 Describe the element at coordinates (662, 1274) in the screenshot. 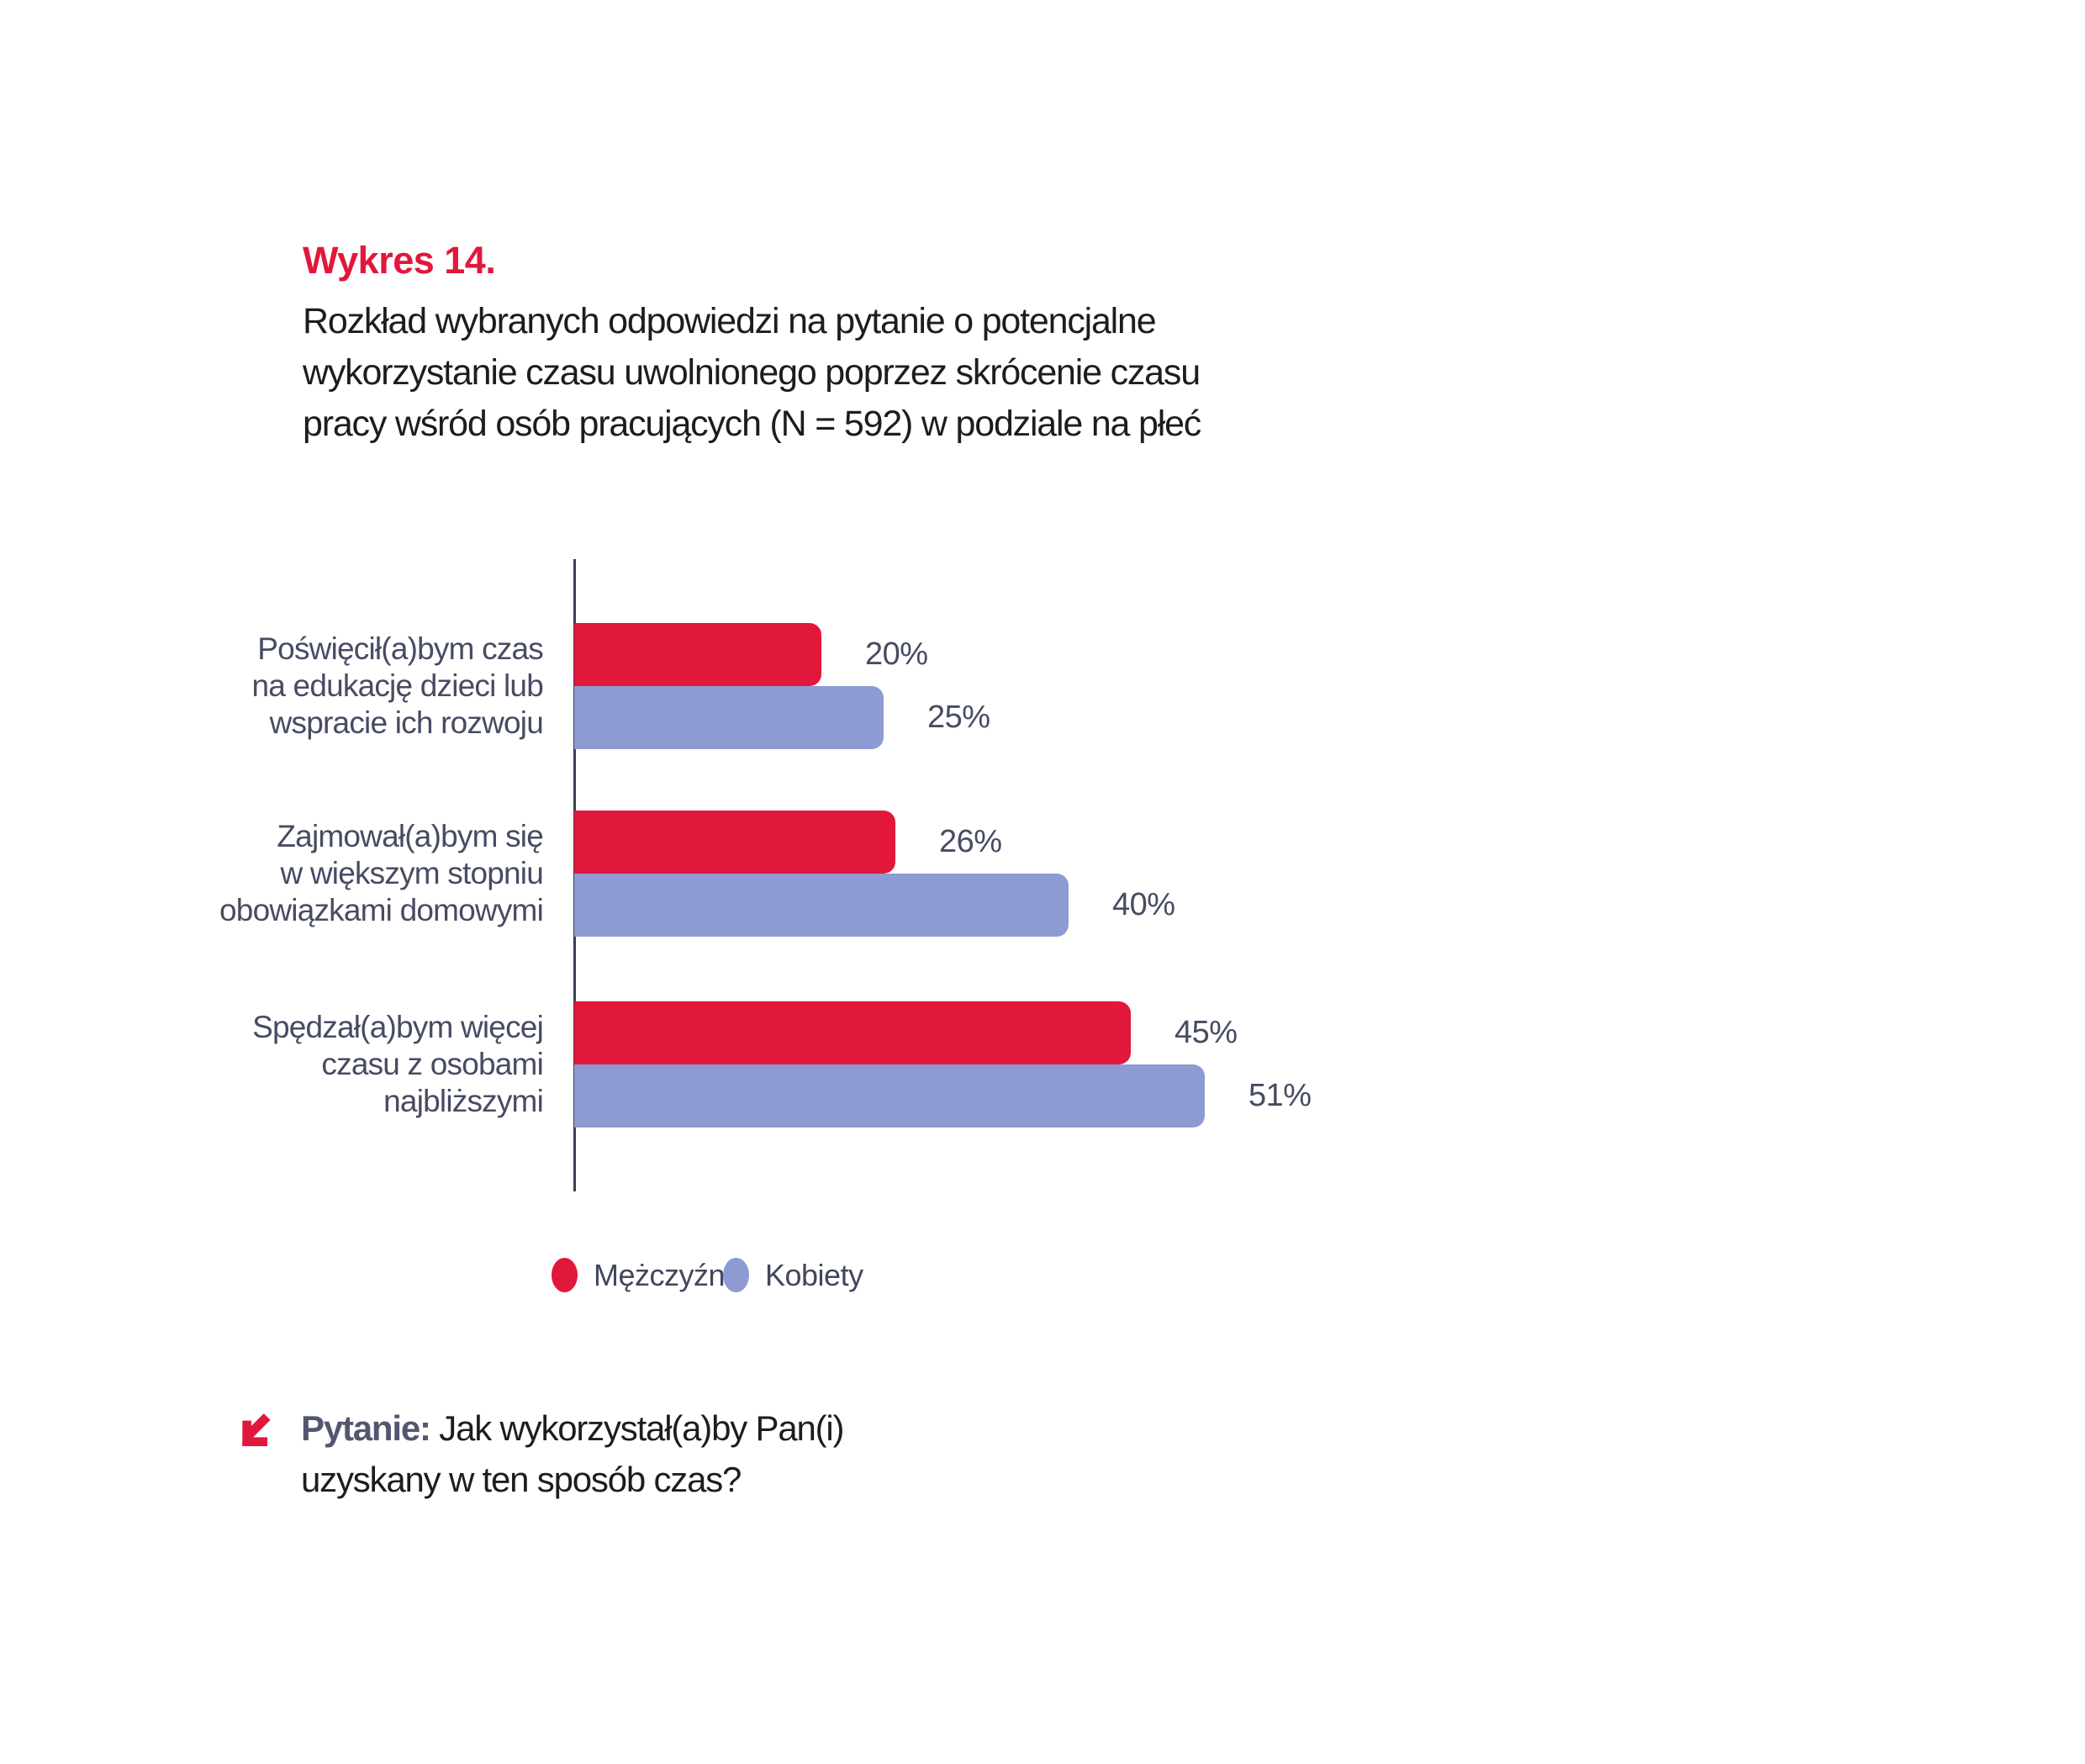

I see `legend-label-mezczyzni: Mężczyźni` at that location.